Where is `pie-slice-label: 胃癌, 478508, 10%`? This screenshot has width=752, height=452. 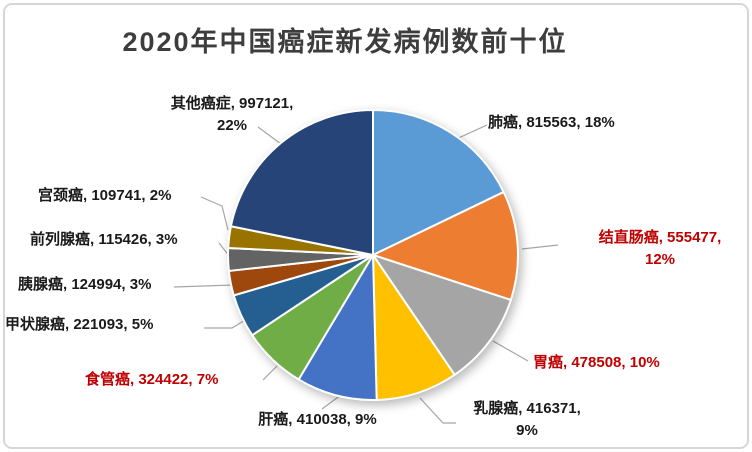
pie-slice-label: 胃癌, 478508, 10% is located at coordinates (596, 362).